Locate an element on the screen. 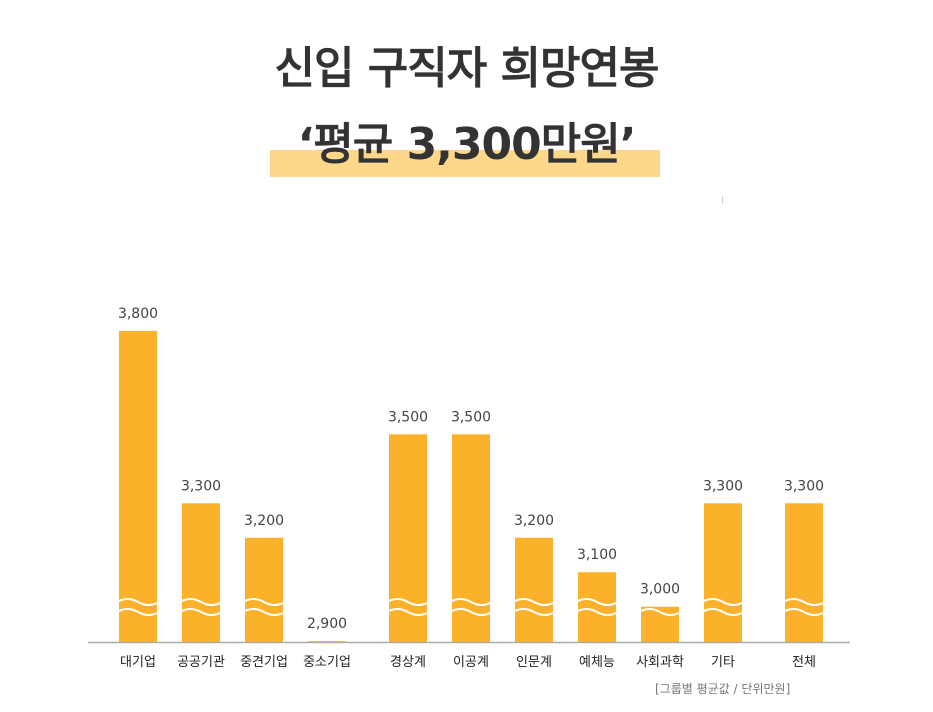  bar-value-label: 3,800 is located at coordinates (138, 314).